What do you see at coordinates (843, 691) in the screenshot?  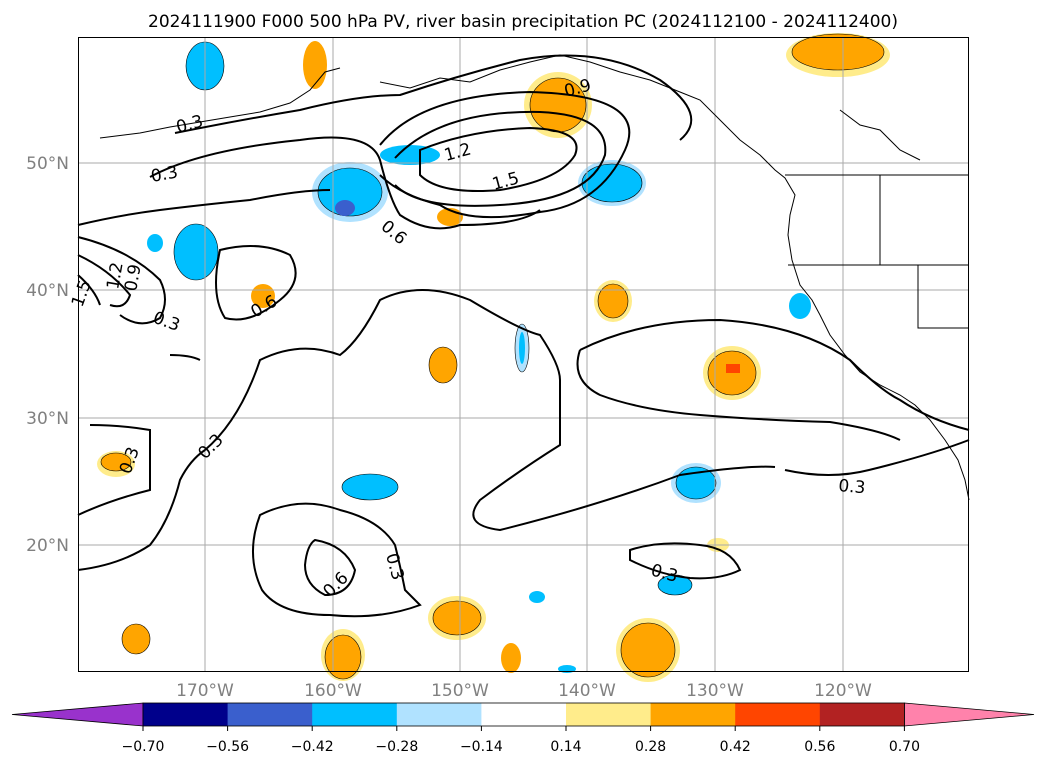 I see `lon-label: 120°W` at bounding box center [843, 691].